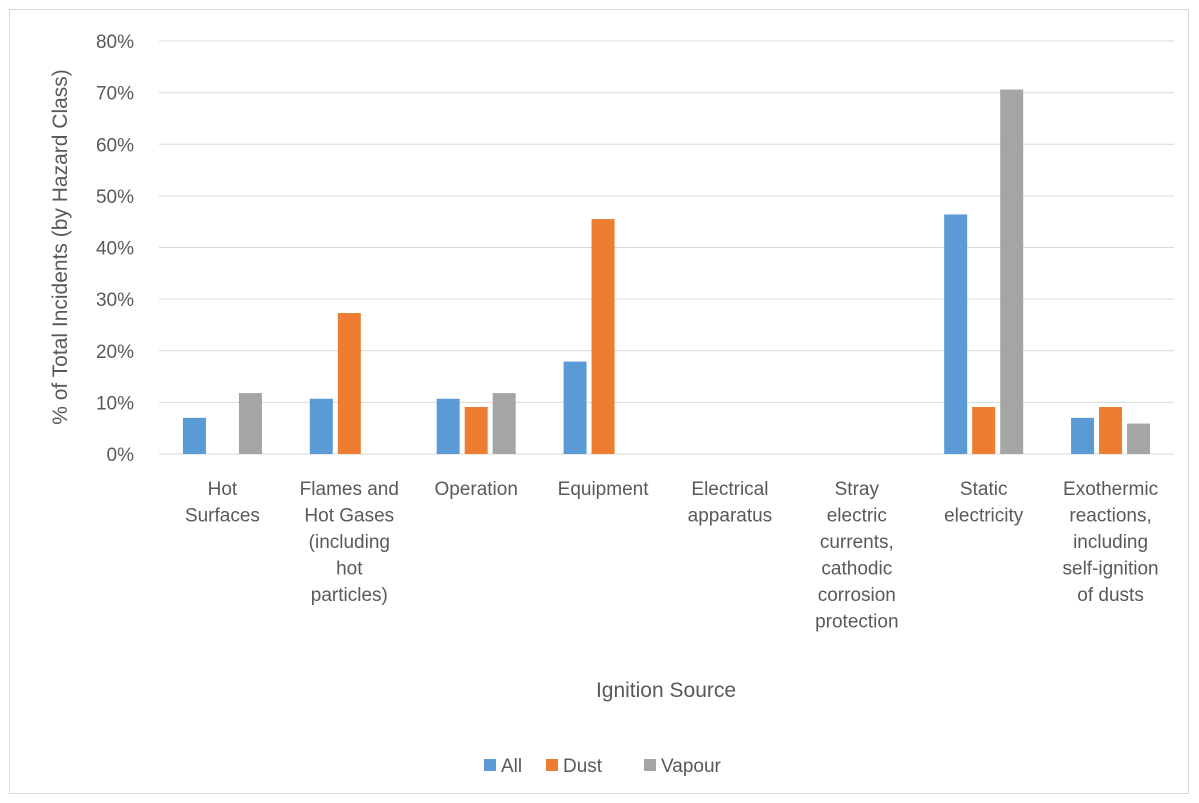 The image size is (1199, 803). What do you see at coordinates (1110, 489) in the screenshot?
I see `x-category-label-line: Exothermic` at bounding box center [1110, 489].